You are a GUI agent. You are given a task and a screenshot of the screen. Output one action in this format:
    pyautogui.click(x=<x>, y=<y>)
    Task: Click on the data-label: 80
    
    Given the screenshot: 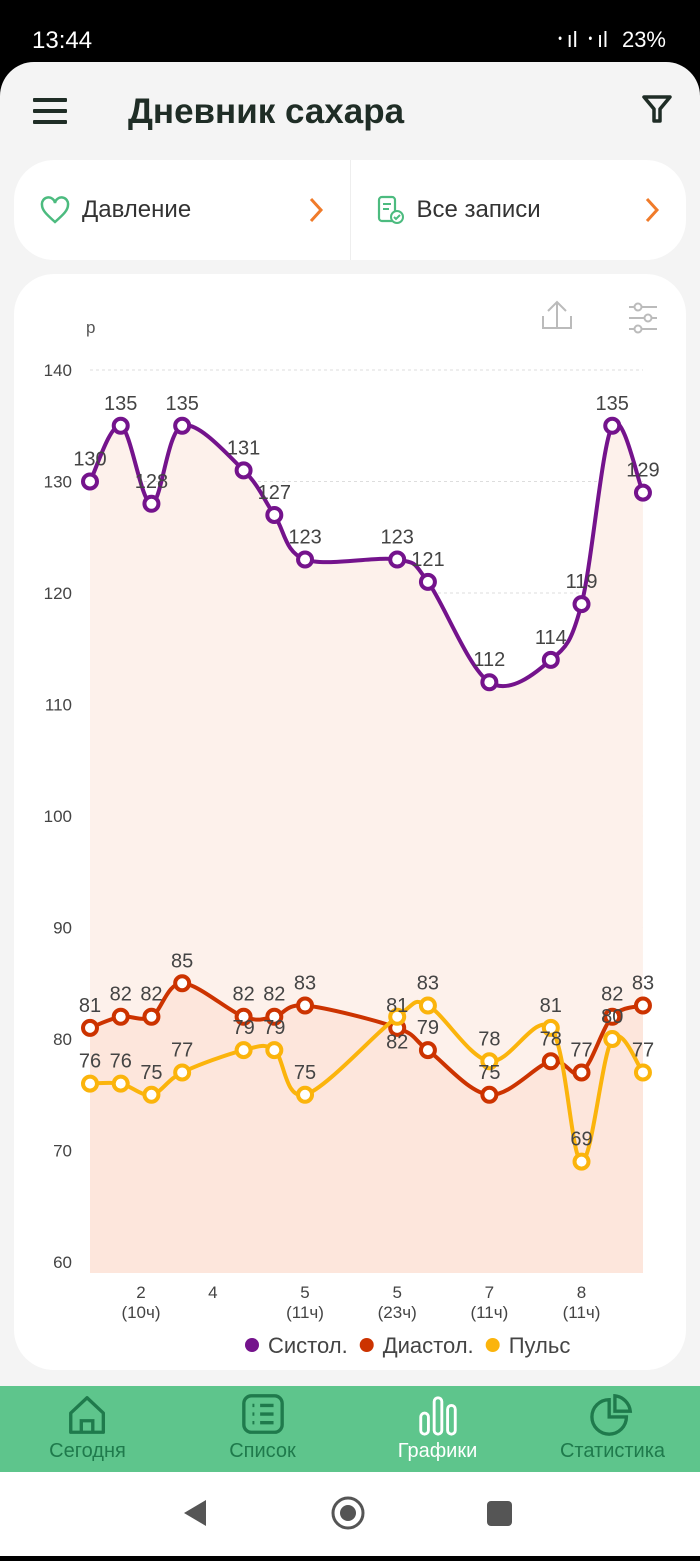 What is the action you would take?
    pyautogui.click(x=612, y=1017)
    